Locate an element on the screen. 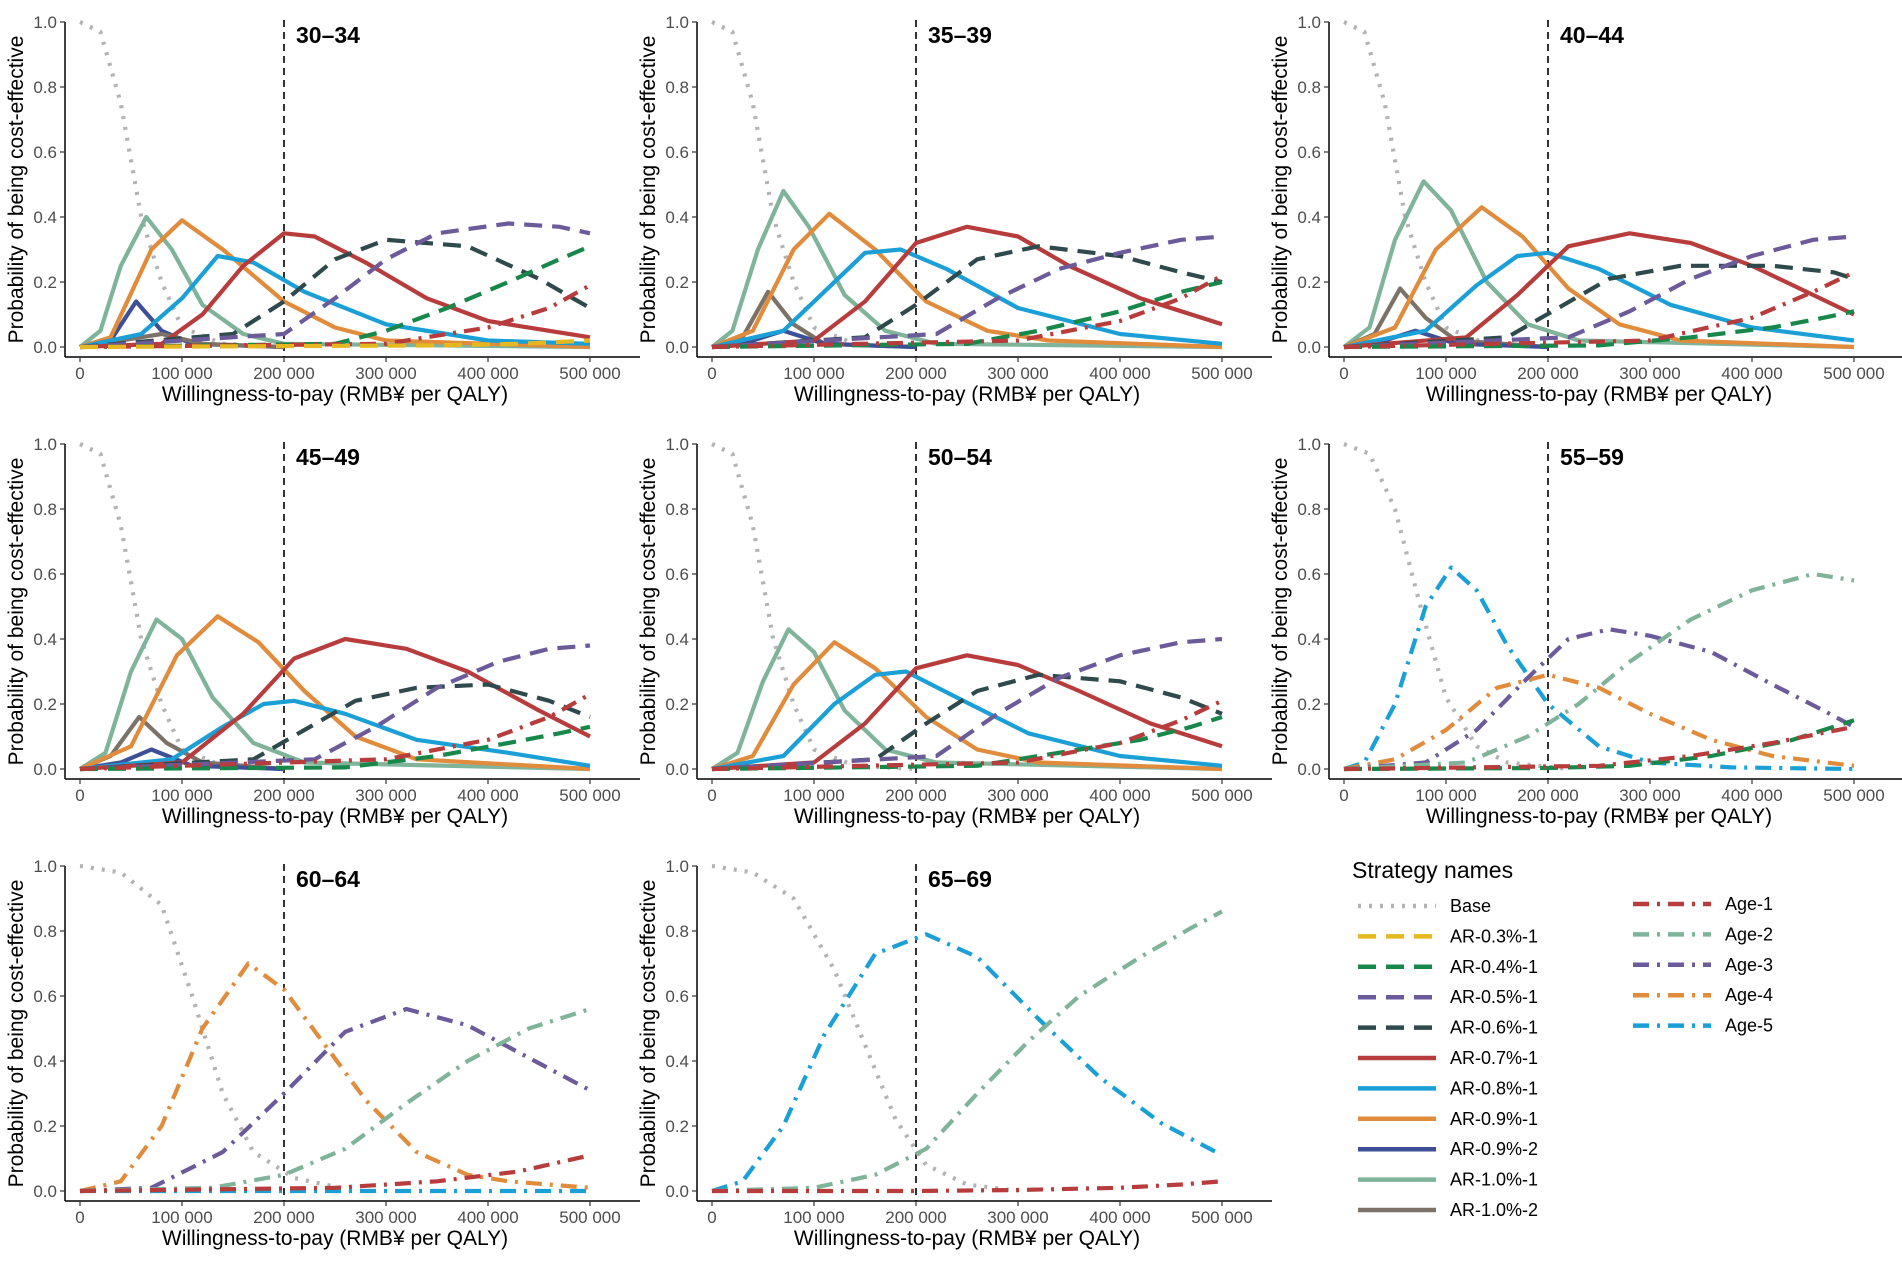  legend-entry-base: Base is located at coordinates (1424, 906).